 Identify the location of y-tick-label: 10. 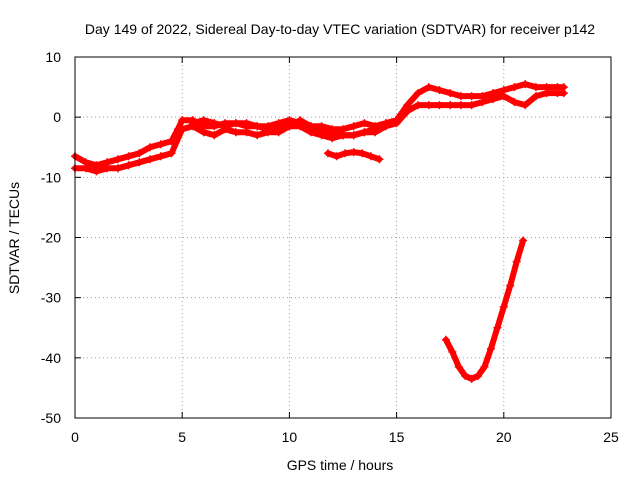
(53, 57).